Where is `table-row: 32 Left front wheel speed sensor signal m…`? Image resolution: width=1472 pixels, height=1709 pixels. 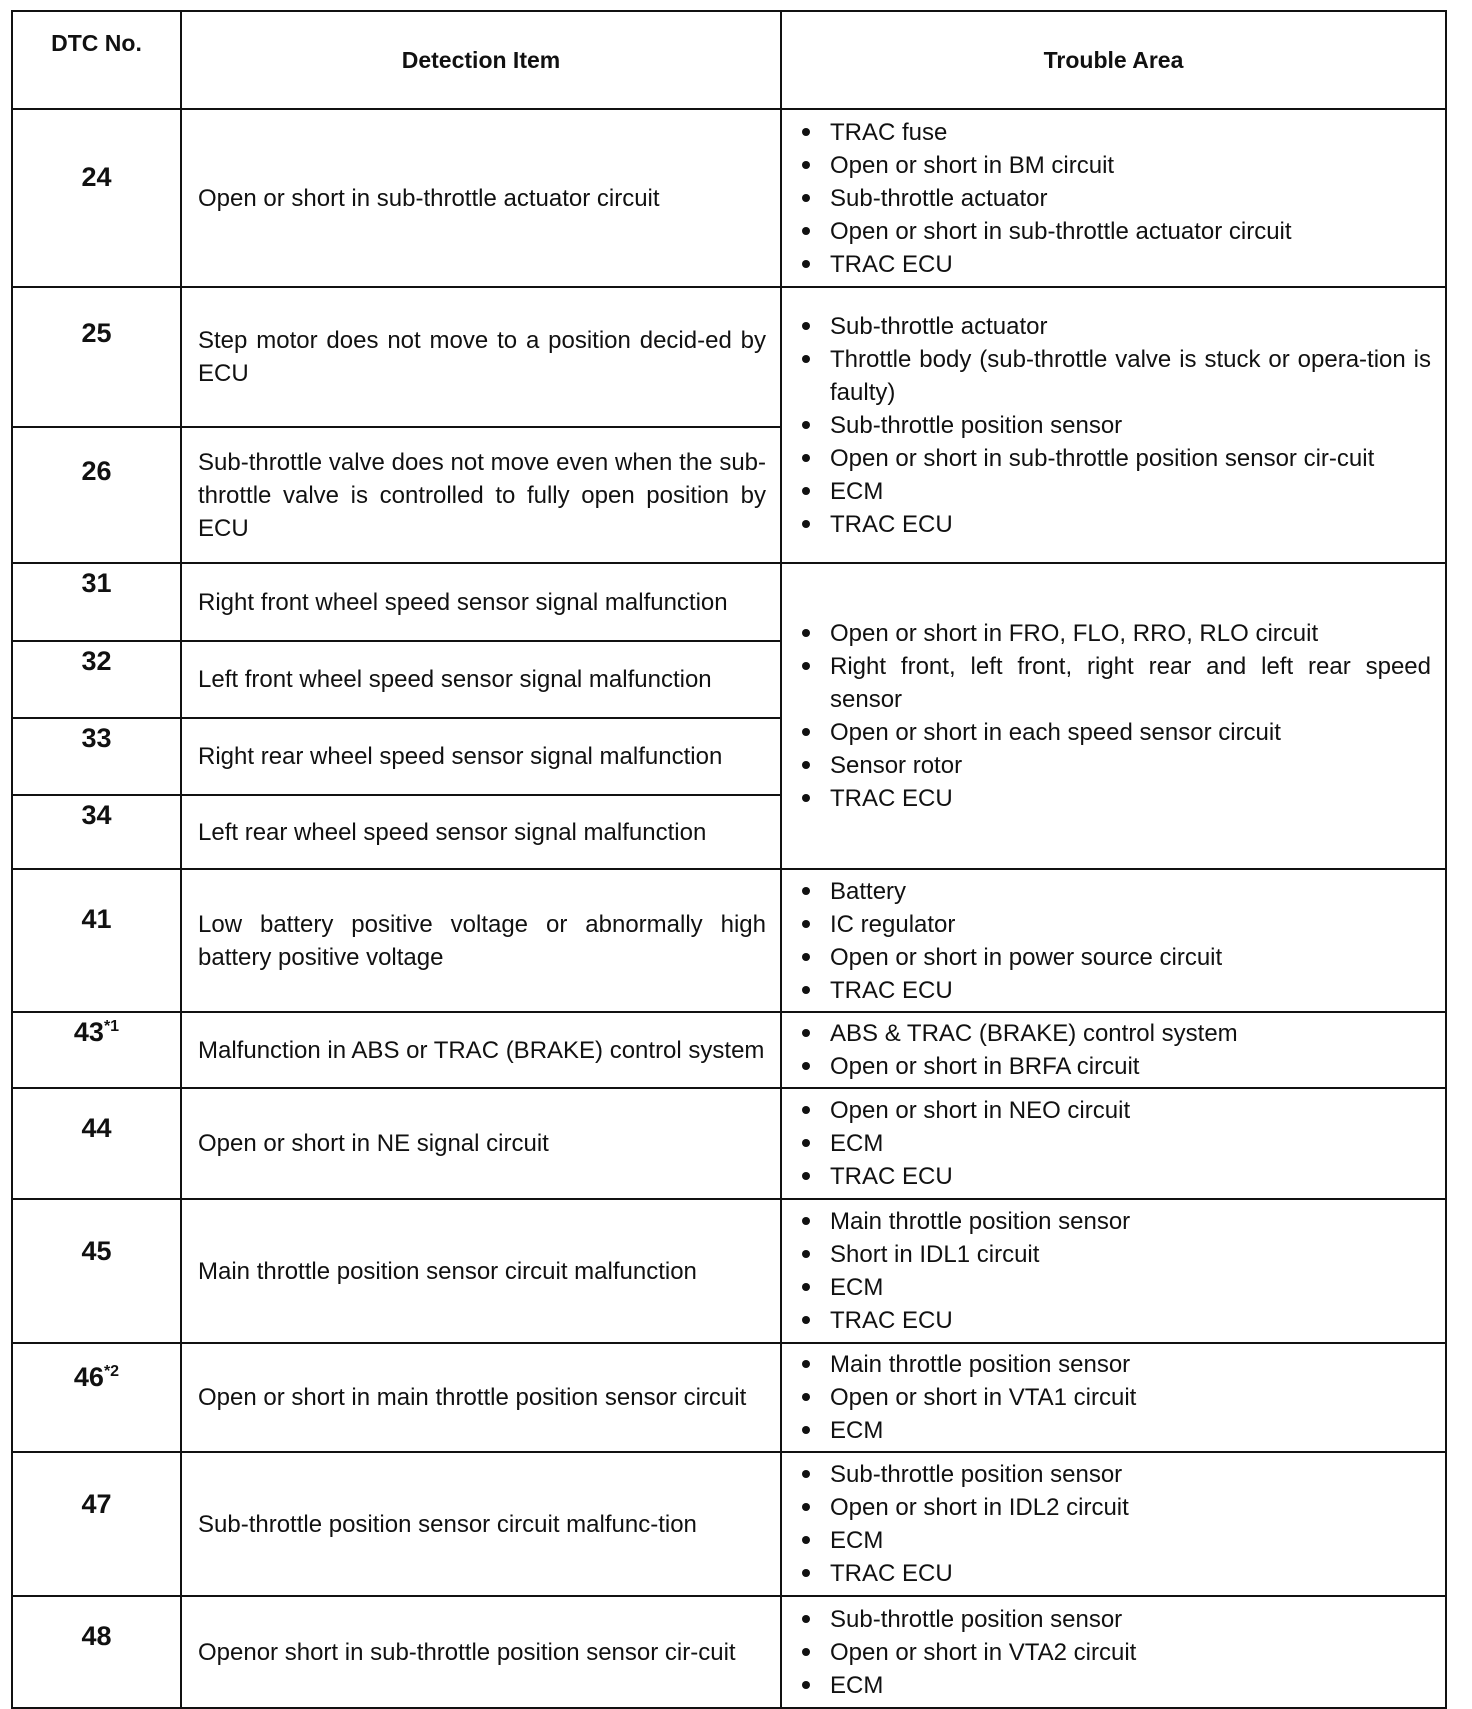 table-row: 32 Left front wheel speed sensor signal m… is located at coordinates (728, 679).